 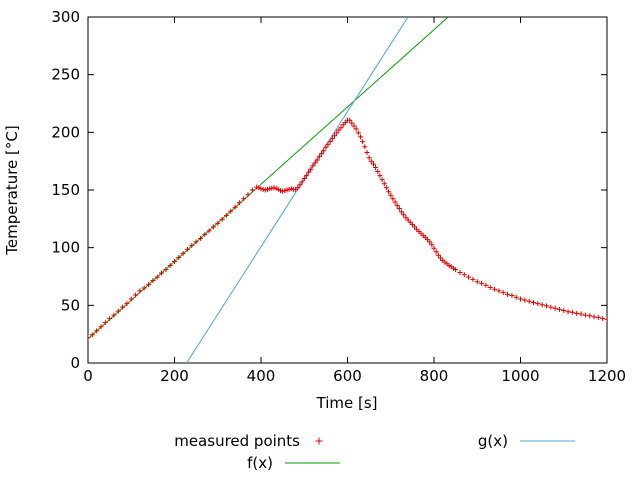 I want to click on svg-text: 1200, so click(x=607, y=376).